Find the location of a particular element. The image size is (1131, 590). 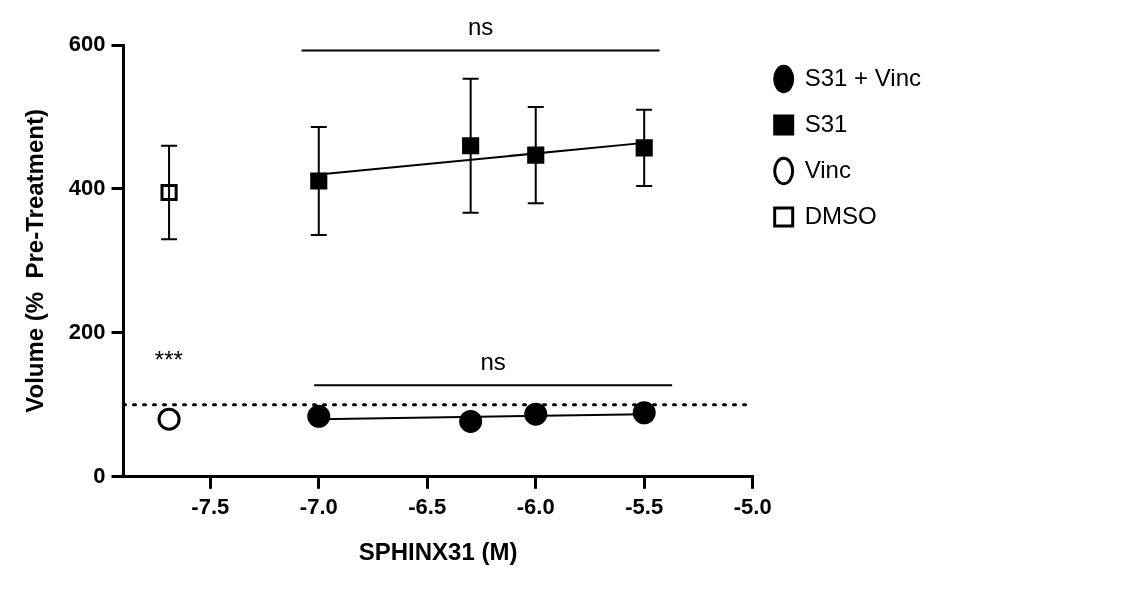

legend-label: S31 + Vinc is located at coordinates (862, 77).